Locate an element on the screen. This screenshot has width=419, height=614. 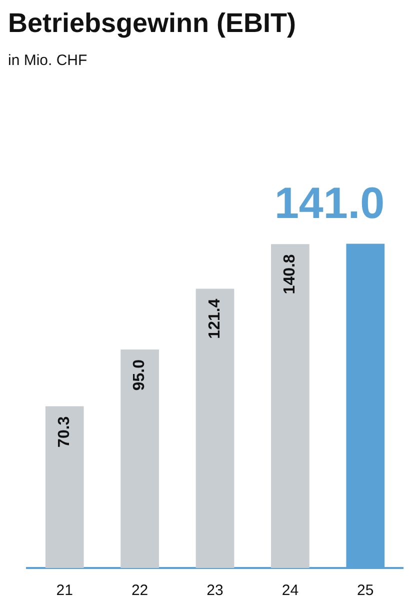
x-tick-label: 22 is located at coordinates (139, 591).